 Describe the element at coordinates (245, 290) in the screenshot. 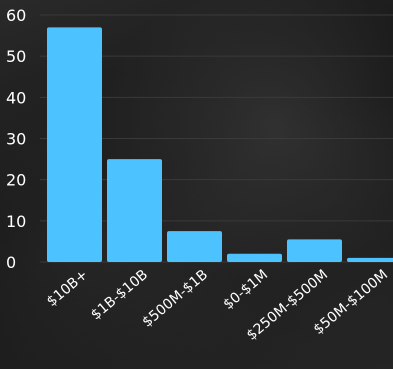

I see `x-tick-label: $0-$1M` at that location.